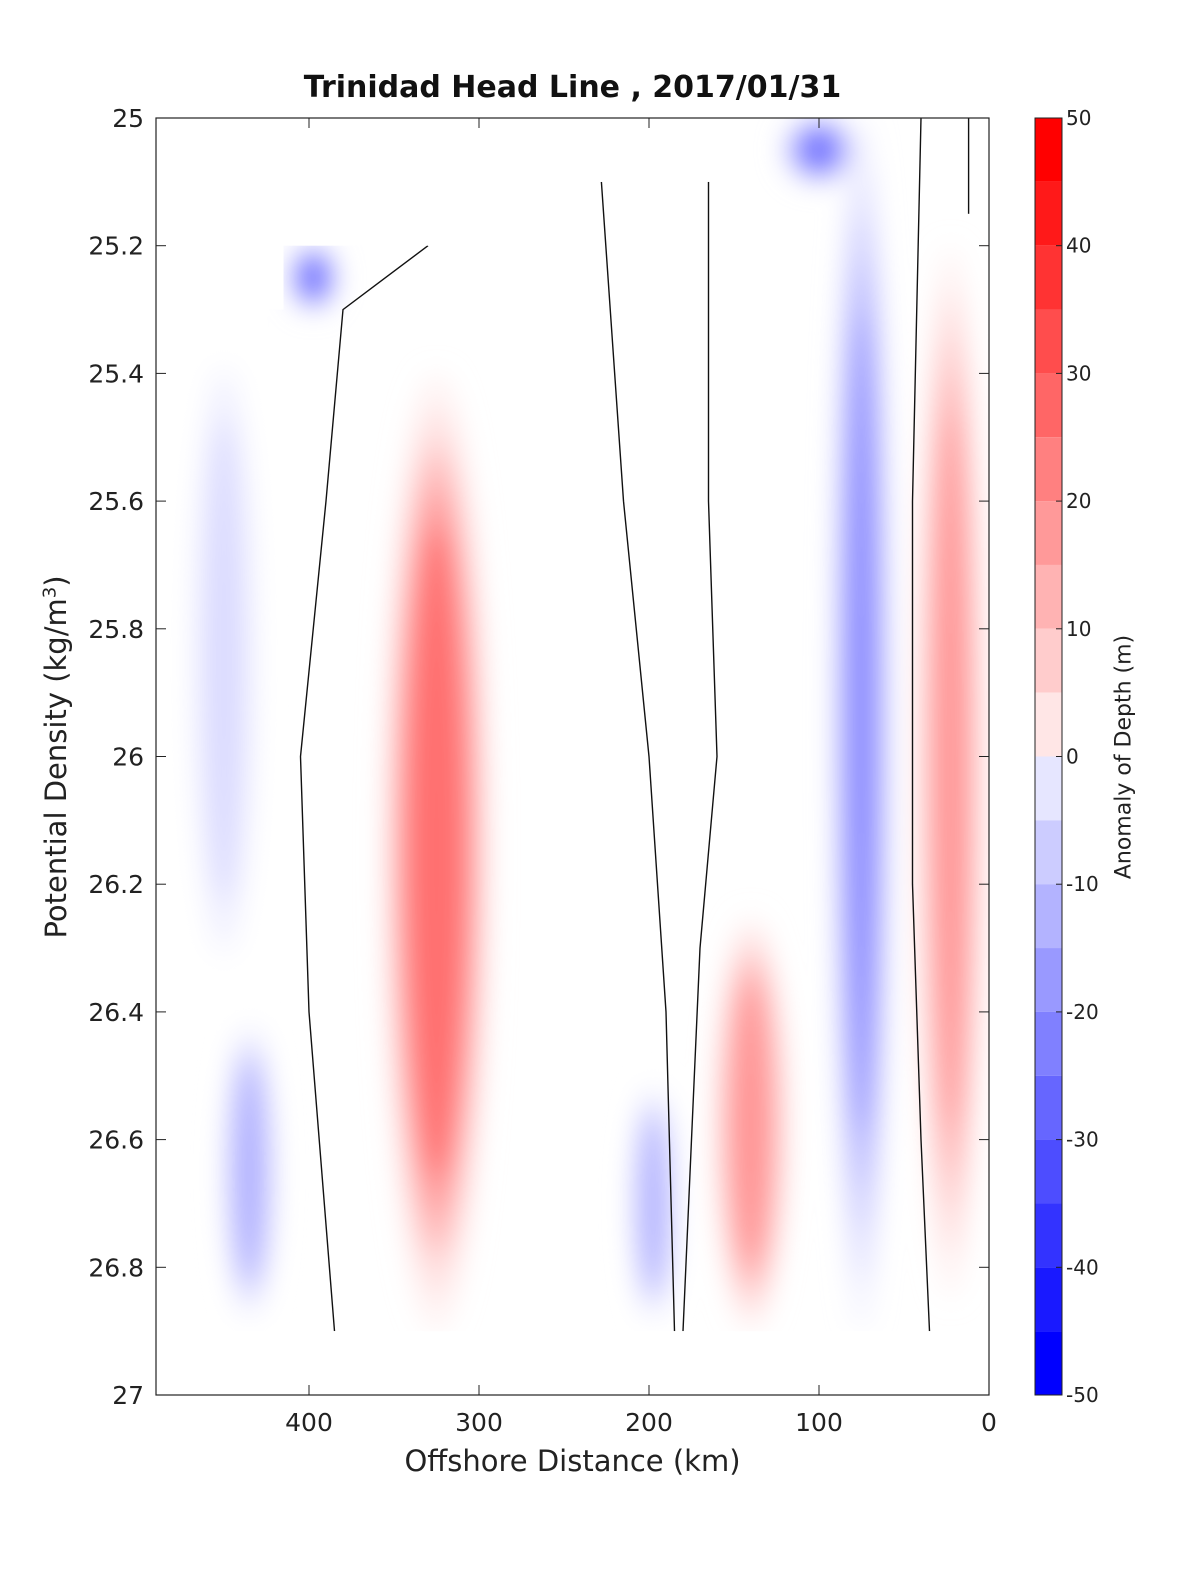  Describe the element at coordinates (116, 373) in the screenshot. I see `y-tick-label: 25.4` at that location.